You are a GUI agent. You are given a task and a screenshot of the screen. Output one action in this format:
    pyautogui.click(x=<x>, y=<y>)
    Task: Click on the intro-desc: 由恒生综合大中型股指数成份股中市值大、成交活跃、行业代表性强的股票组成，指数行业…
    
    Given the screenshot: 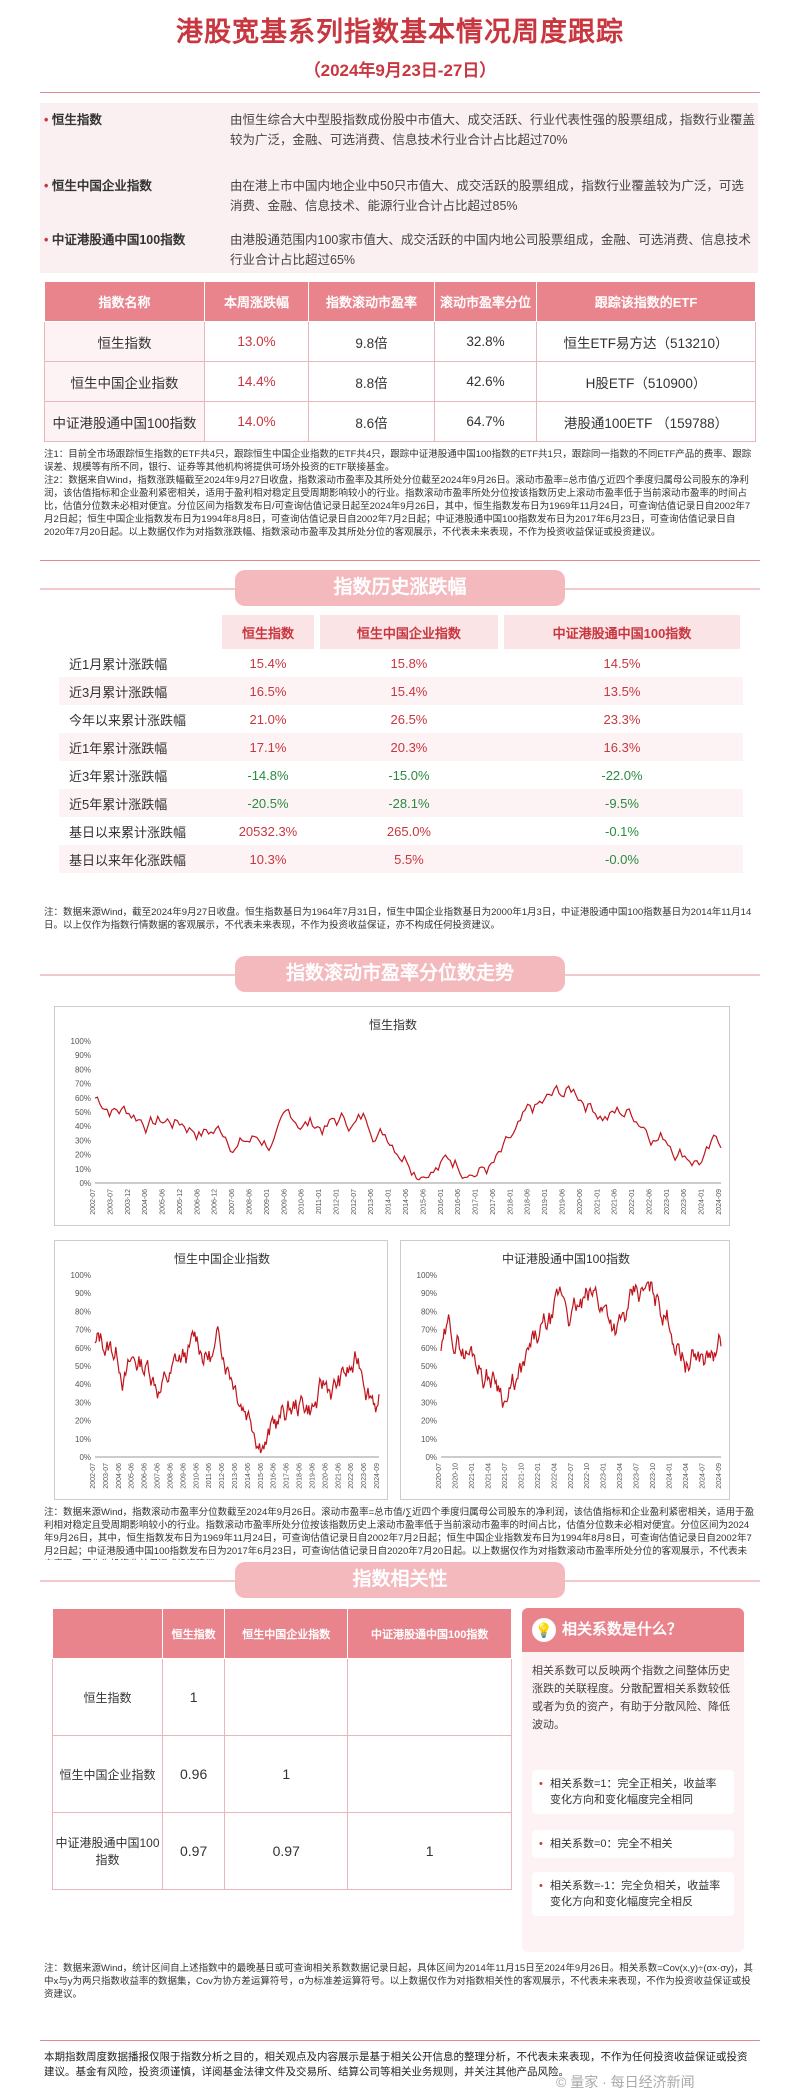 What is the action you would take?
    pyautogui.click(x=493, y=130)
    